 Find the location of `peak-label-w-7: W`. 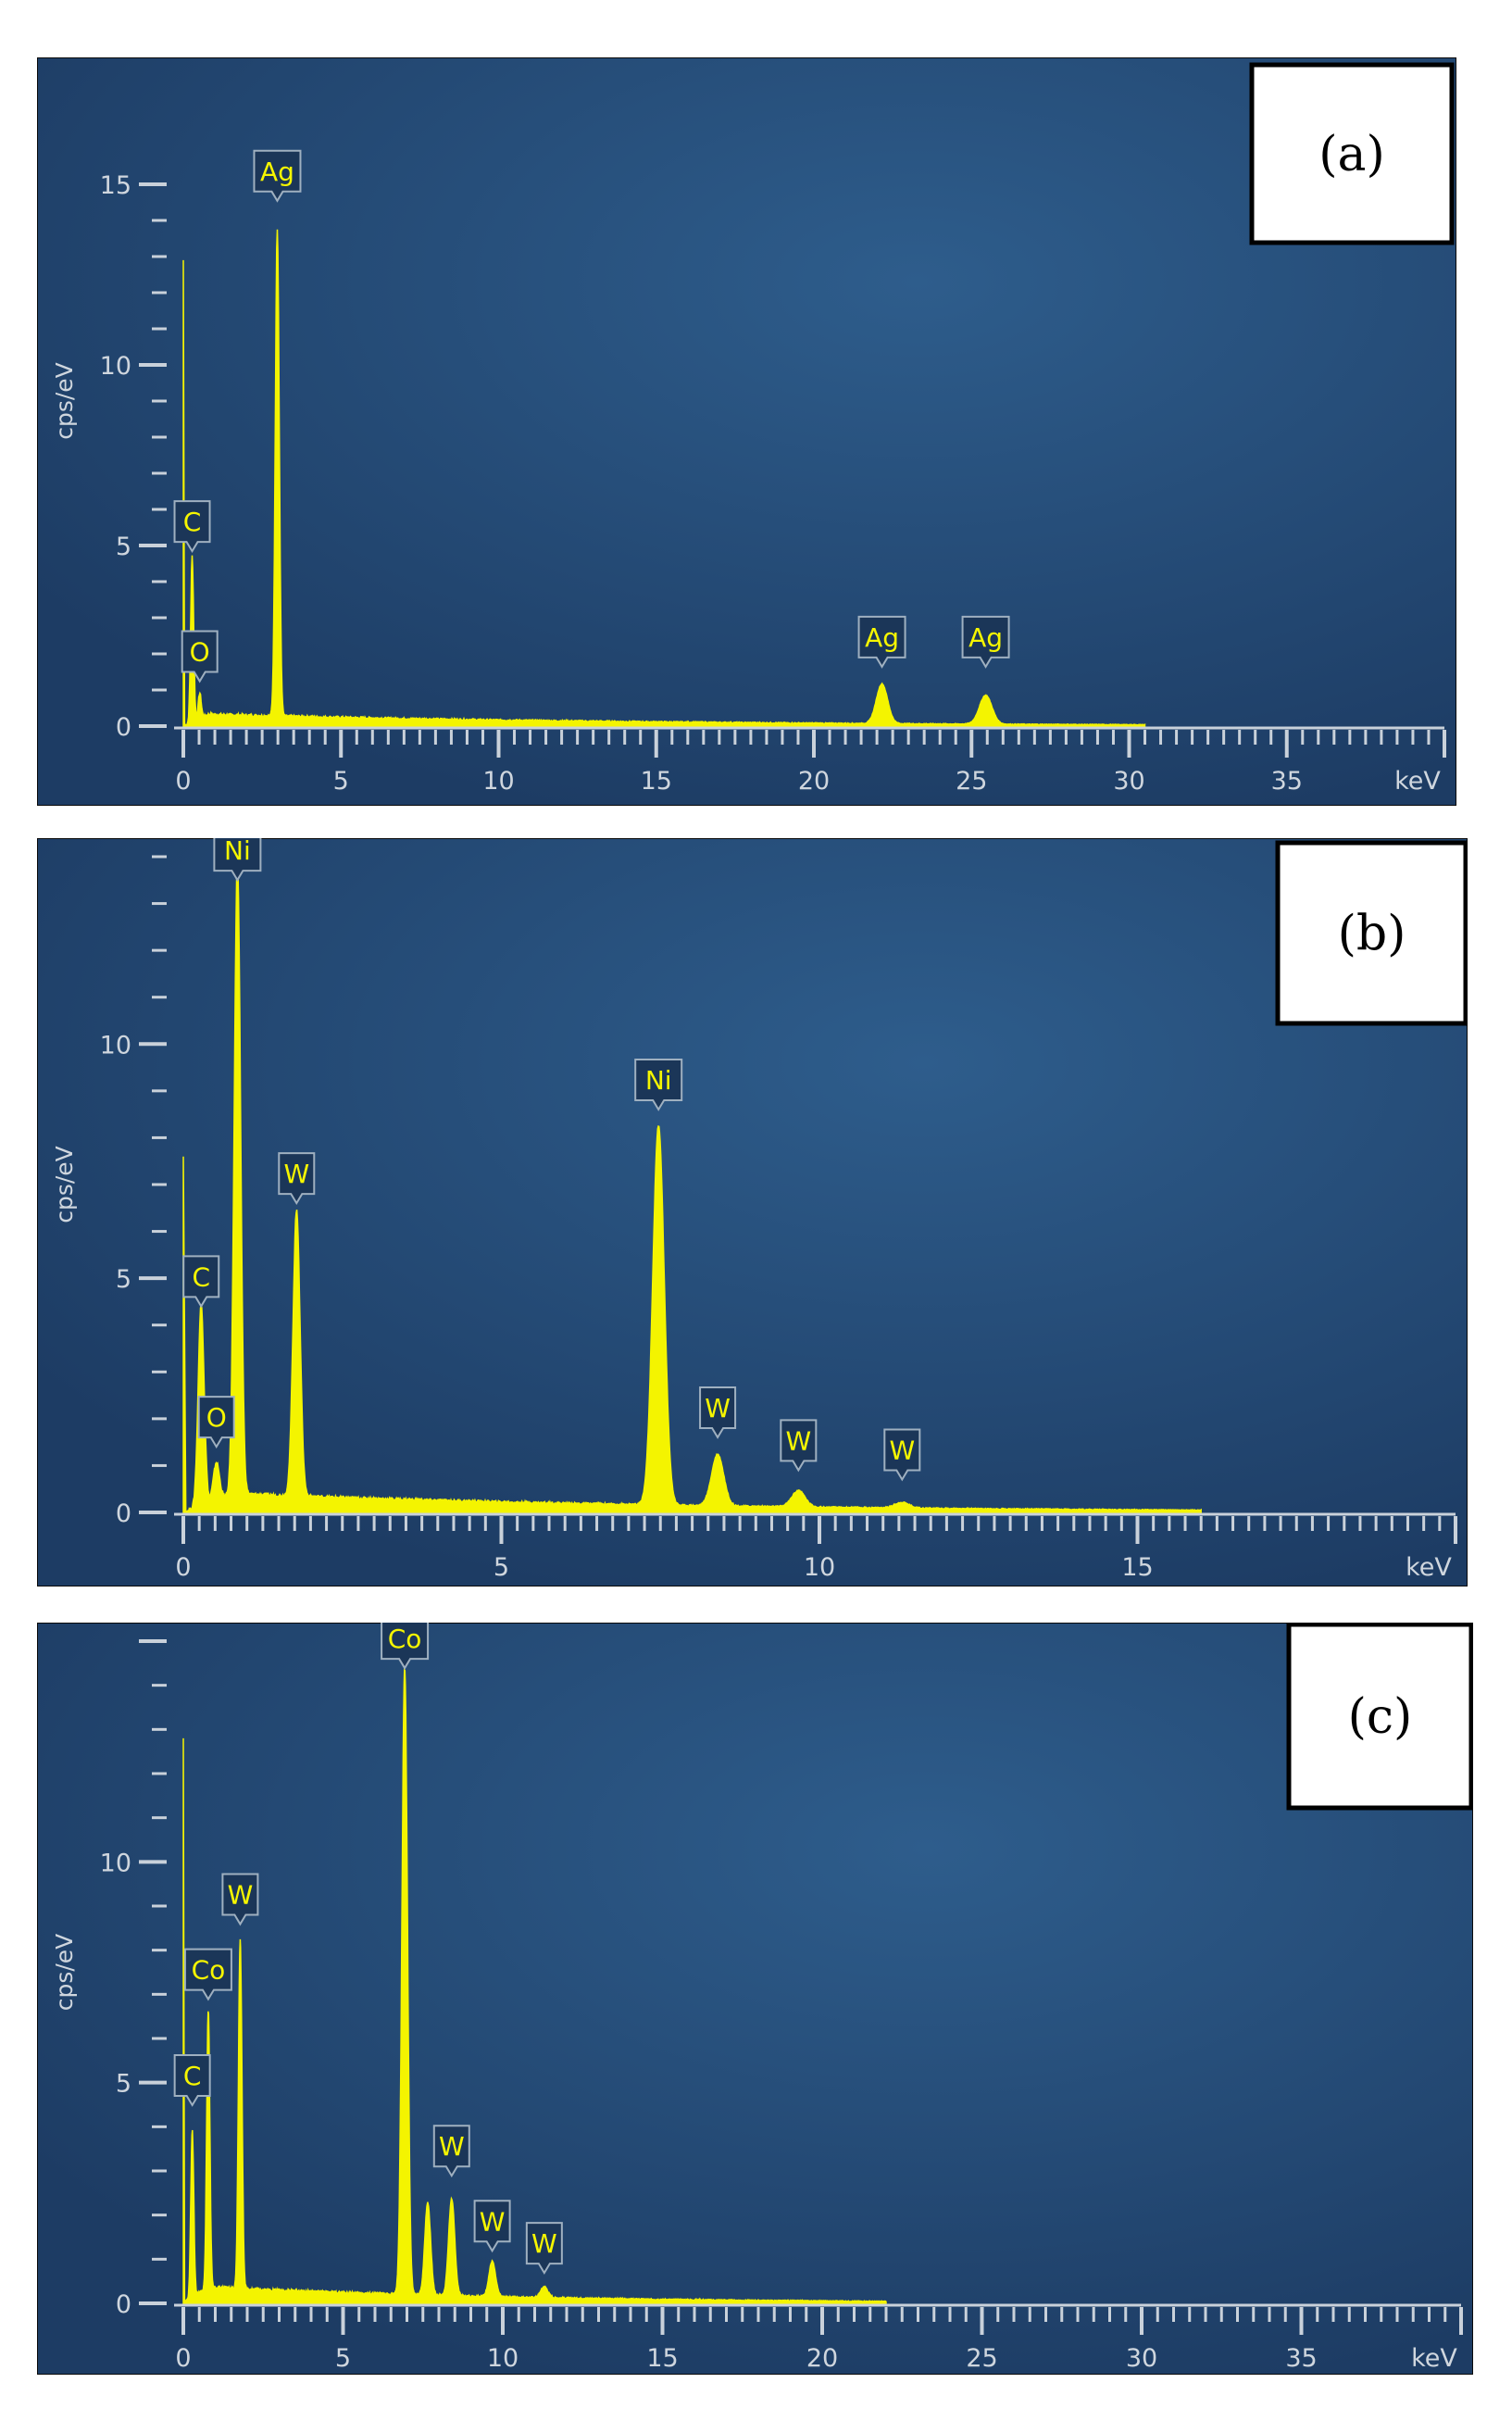

peak-label-w-7: W is located at coordinates (902, 1455).